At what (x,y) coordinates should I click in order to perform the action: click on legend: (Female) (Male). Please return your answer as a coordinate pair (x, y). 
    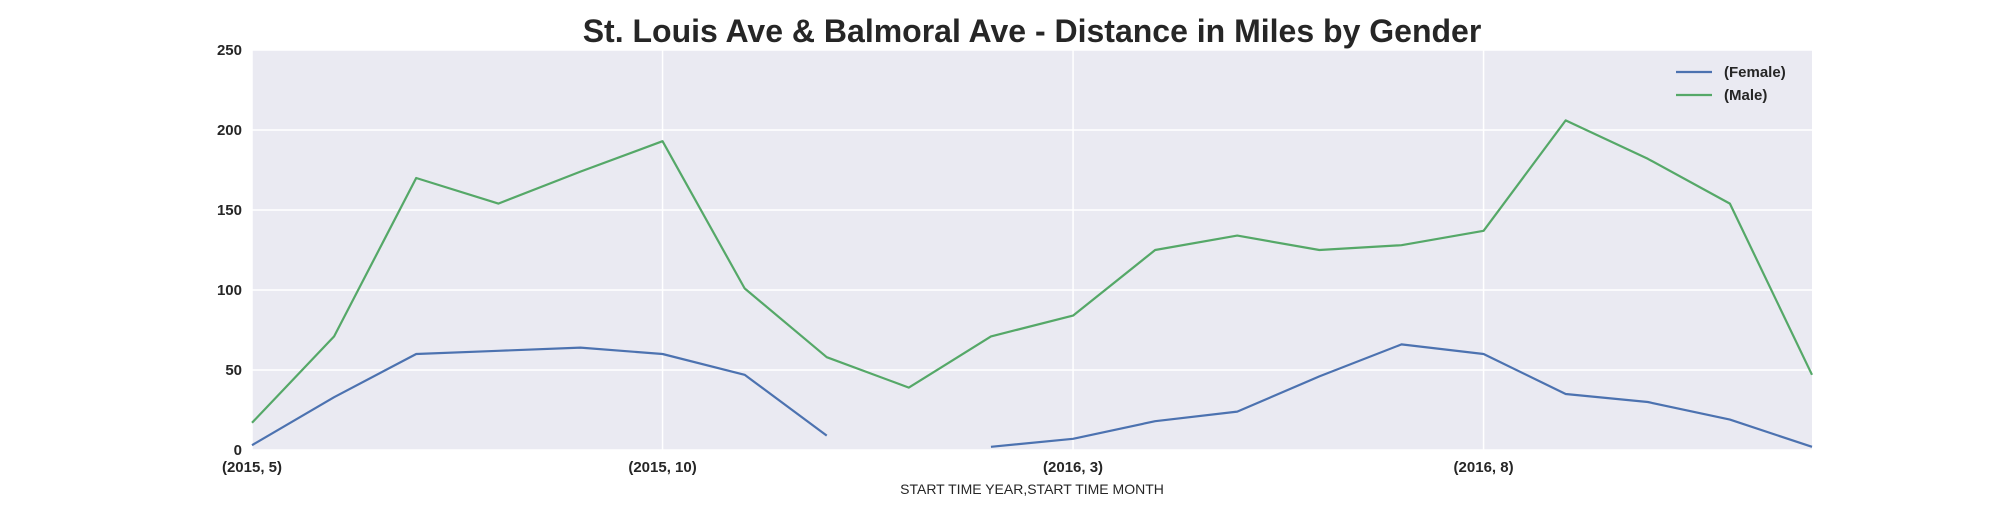
    Looking at the image, I should click on (1731, 84).